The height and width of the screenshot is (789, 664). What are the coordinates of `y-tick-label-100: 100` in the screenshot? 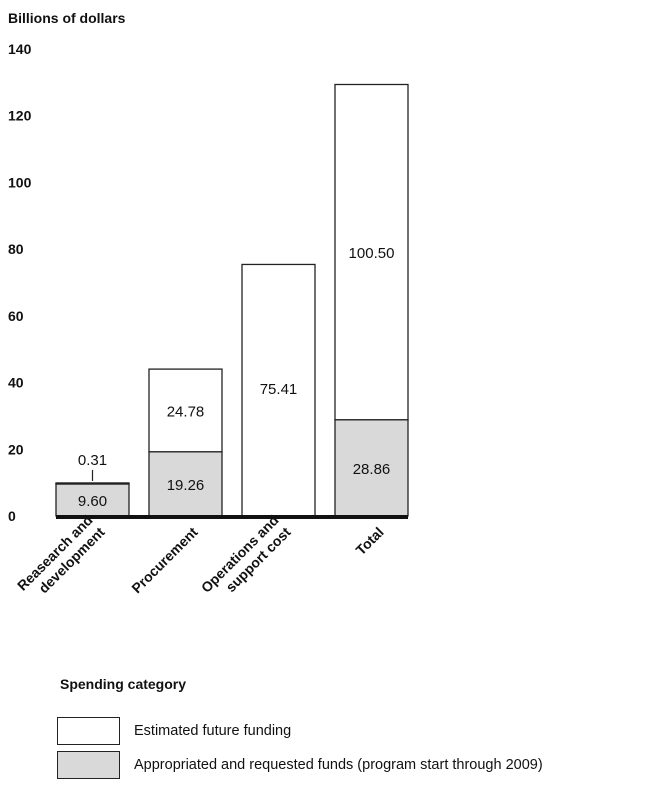 It's located at (20, 182).